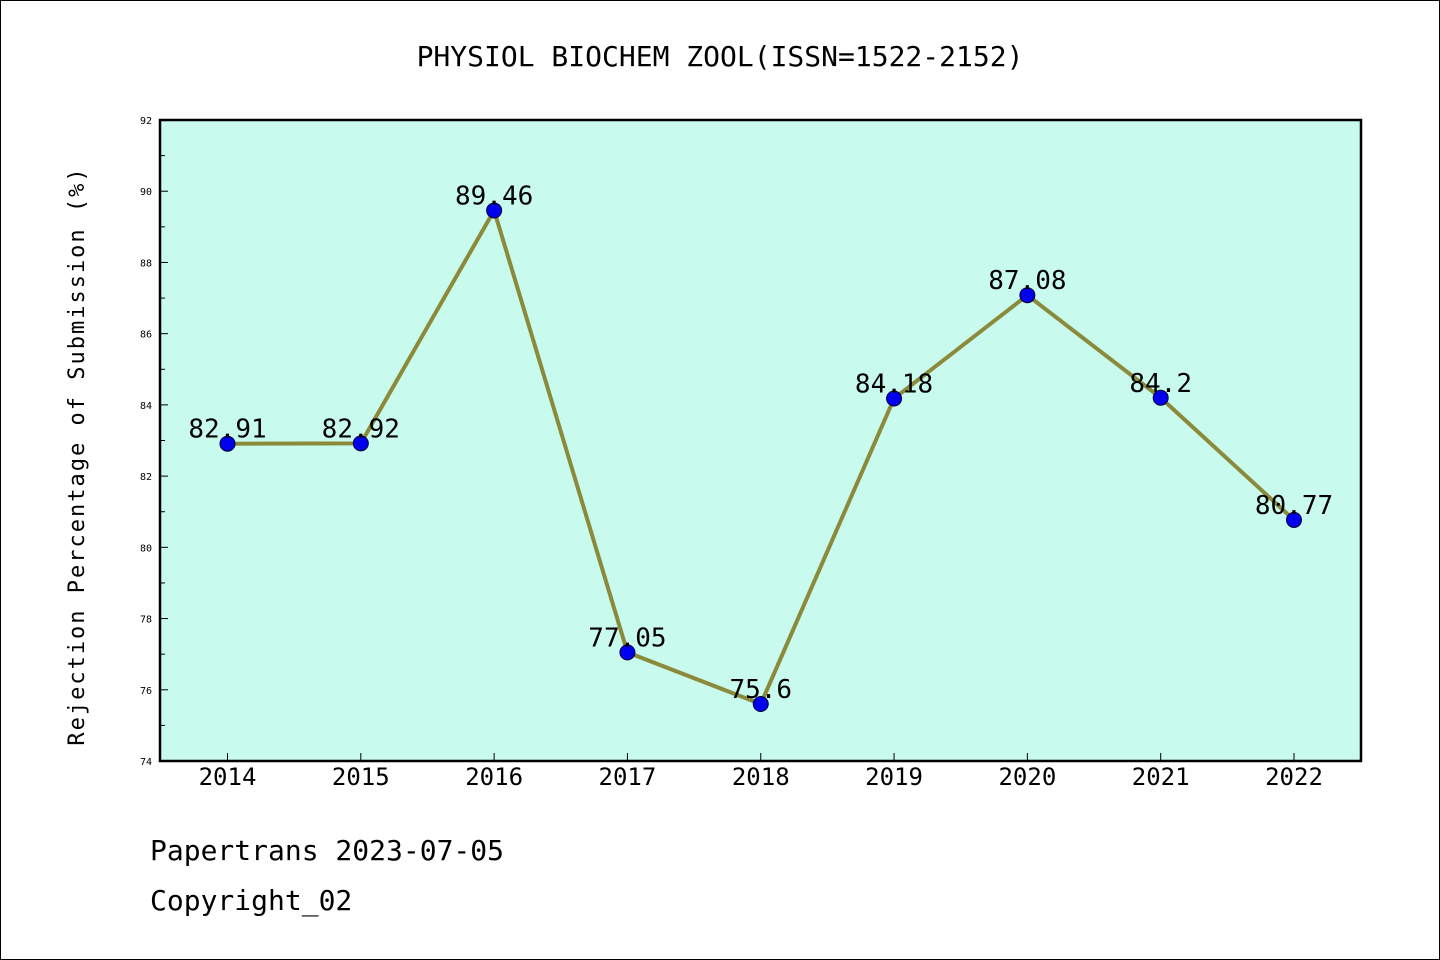 This screenshot has height=960, width=1440. I want to click on x-tick-label: 2018, so click(761, 777).